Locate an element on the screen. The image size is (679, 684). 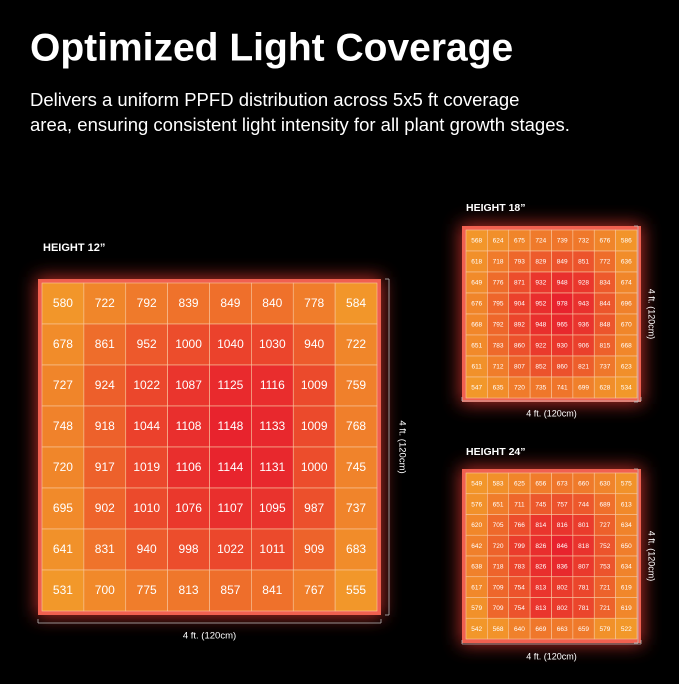
cell-value: 814 is located at coordinates (540, 525).